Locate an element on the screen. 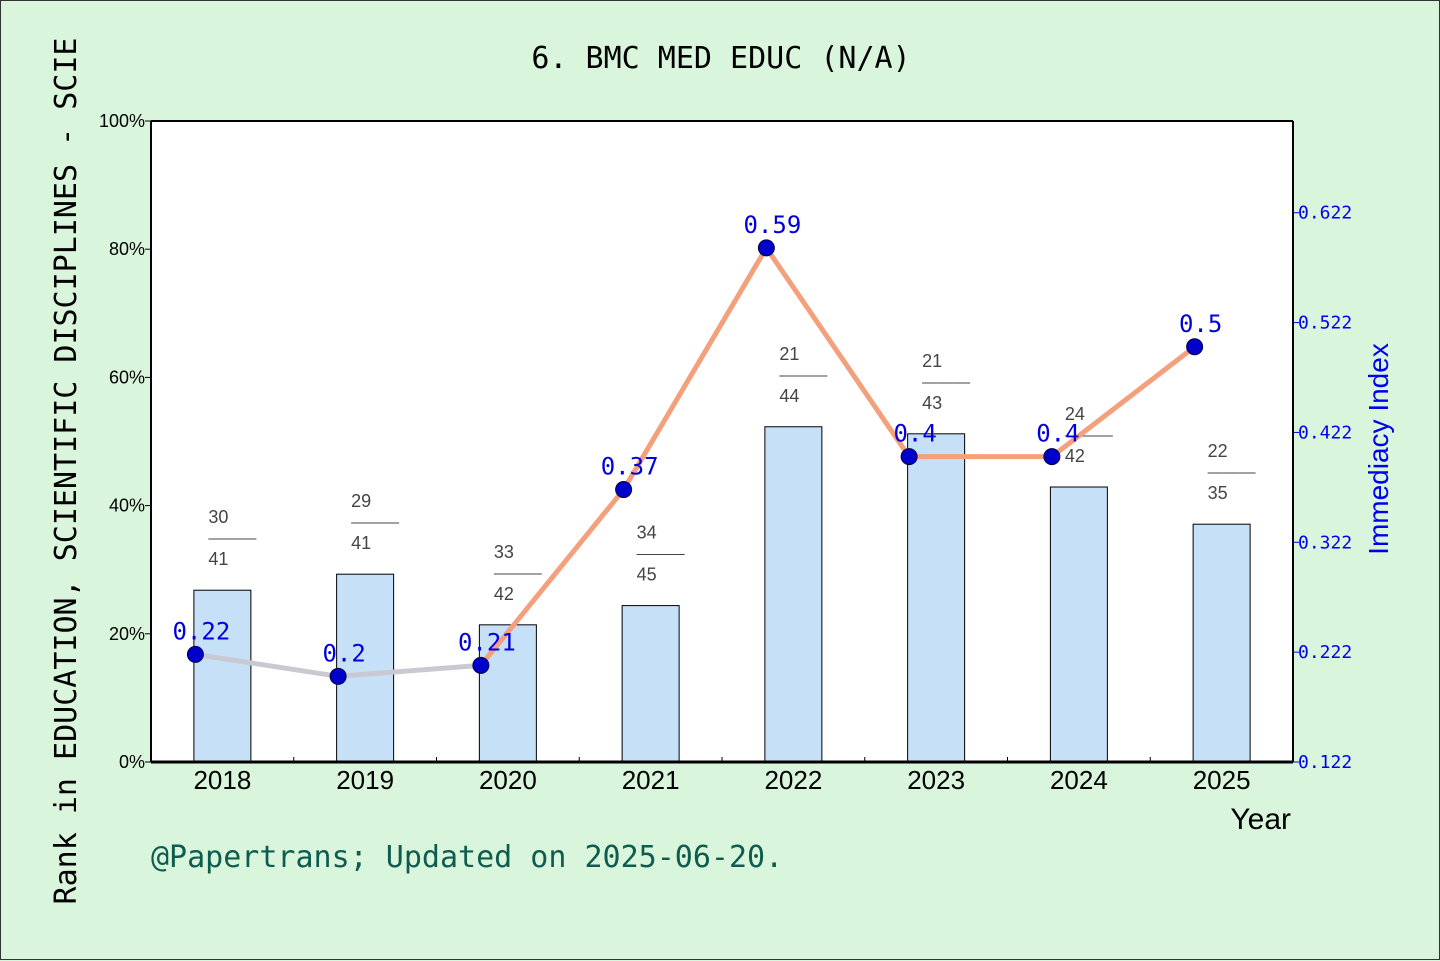 This screenshot has height=961, width=1440. rank-label-top-2022: 21 is located at coordinates (789, 354).